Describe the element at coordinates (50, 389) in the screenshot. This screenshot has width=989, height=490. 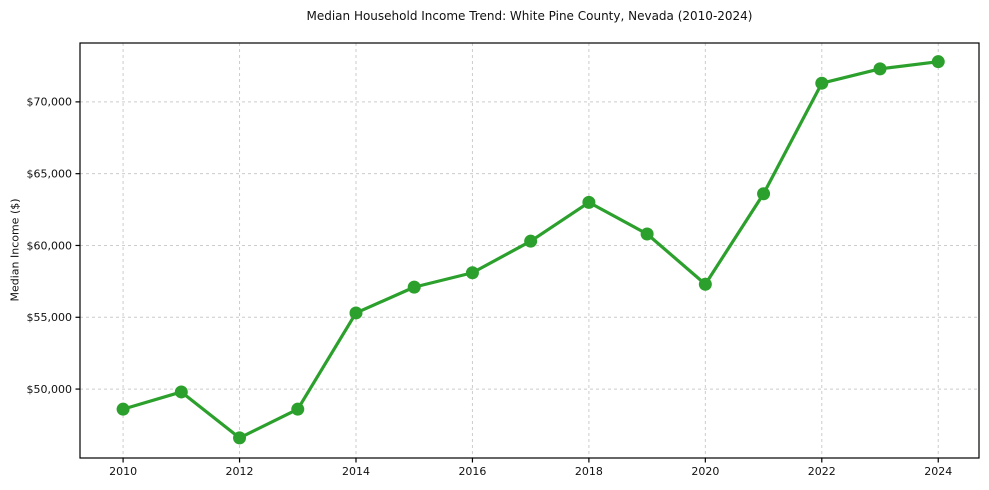
I see `y-tick-label: $50,000` at that location.